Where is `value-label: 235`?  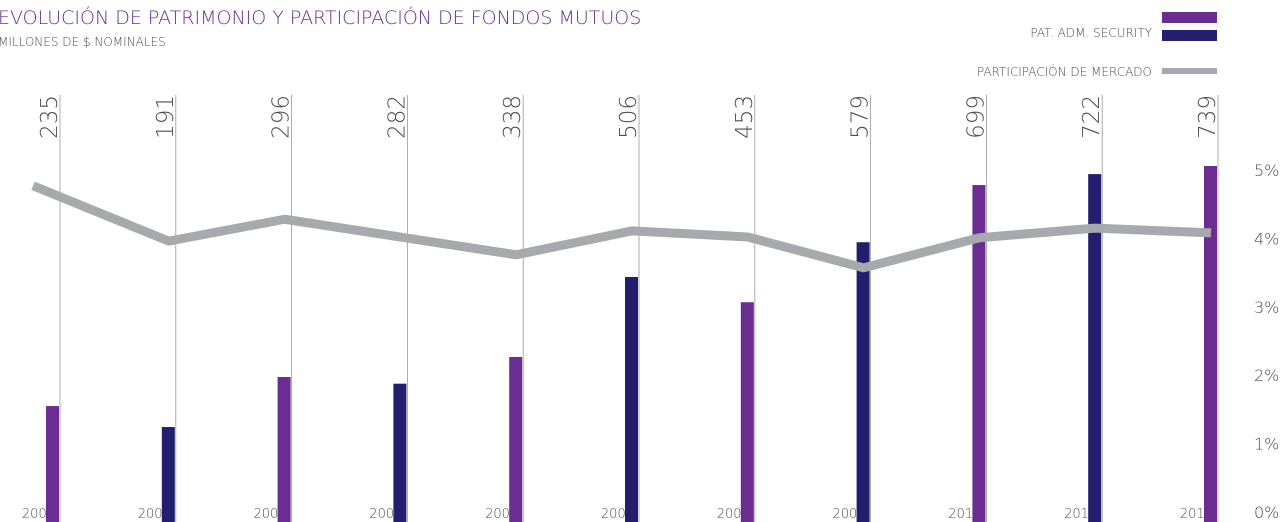 value-label: 235 is located at coordinates (50, 117).